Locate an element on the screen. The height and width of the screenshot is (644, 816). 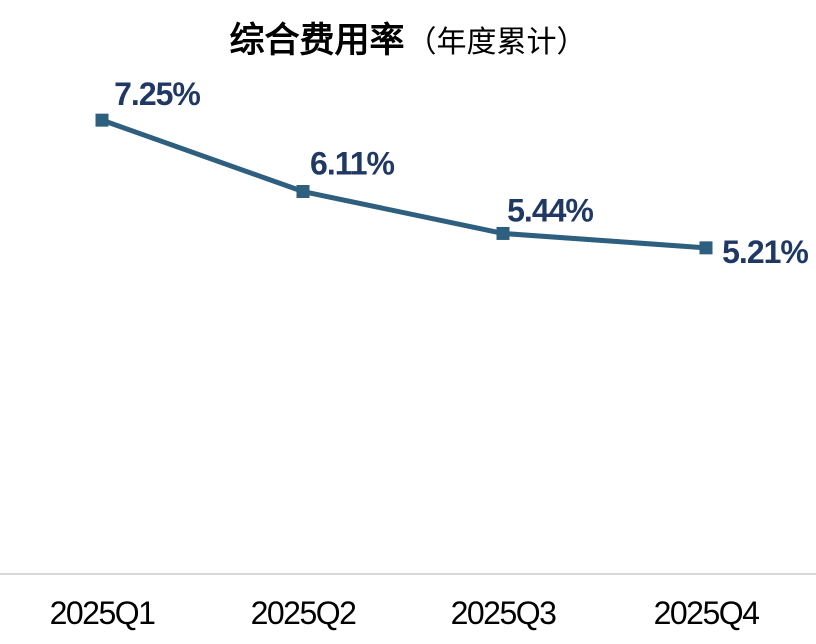
data-point-marker-2025Q3 is located at coordinates (503, 233).